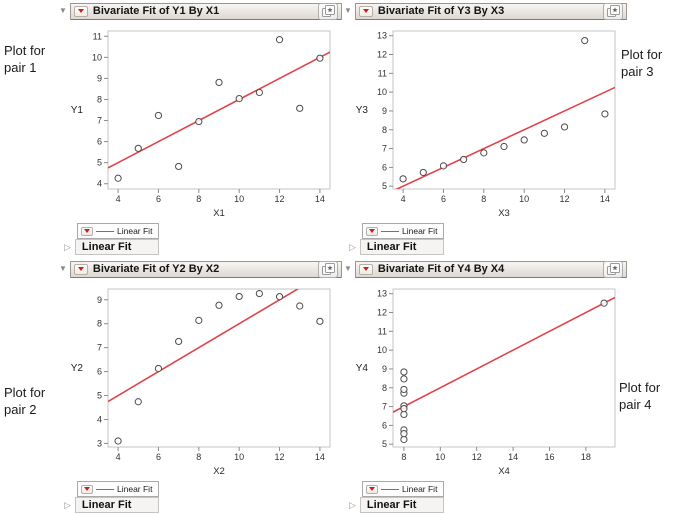 The image size is (686, 514). What do you see at coordinates (209, 381) in the screenshot?
I see `scatter-plot-y2-x2: 4 6 8 10 12 14 3 4 5 6 7 8 9 X2` at bounding box center [209, 381].